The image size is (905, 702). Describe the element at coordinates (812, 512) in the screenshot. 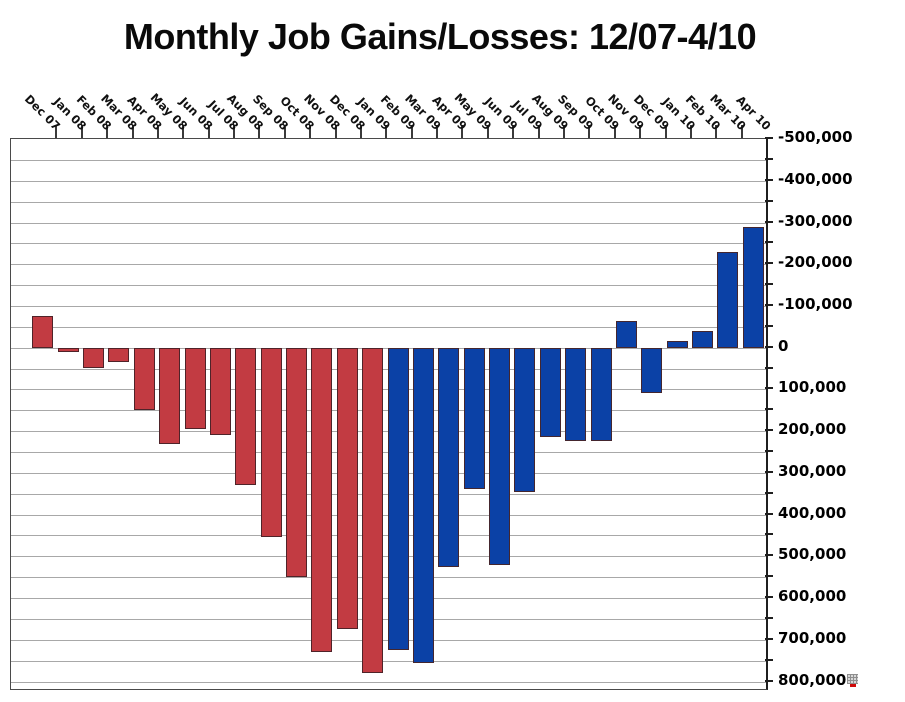

I see `y-axis-label: 400,000` at that location.